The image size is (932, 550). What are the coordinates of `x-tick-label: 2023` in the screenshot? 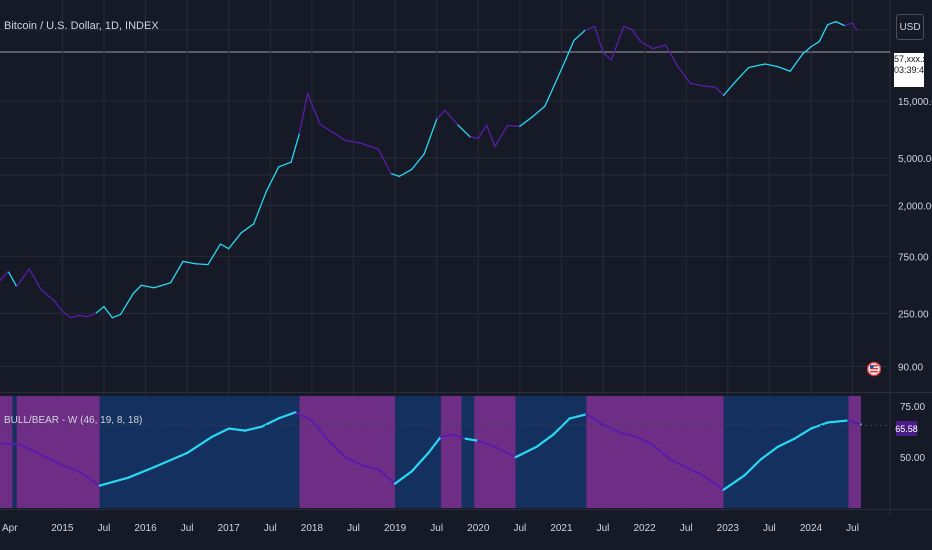 It's located at (728, 528).